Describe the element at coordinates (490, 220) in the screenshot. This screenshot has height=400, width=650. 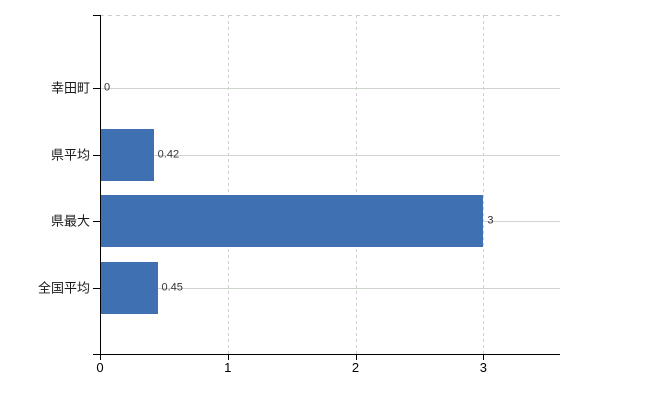
I see `value-label: 3` at that location.